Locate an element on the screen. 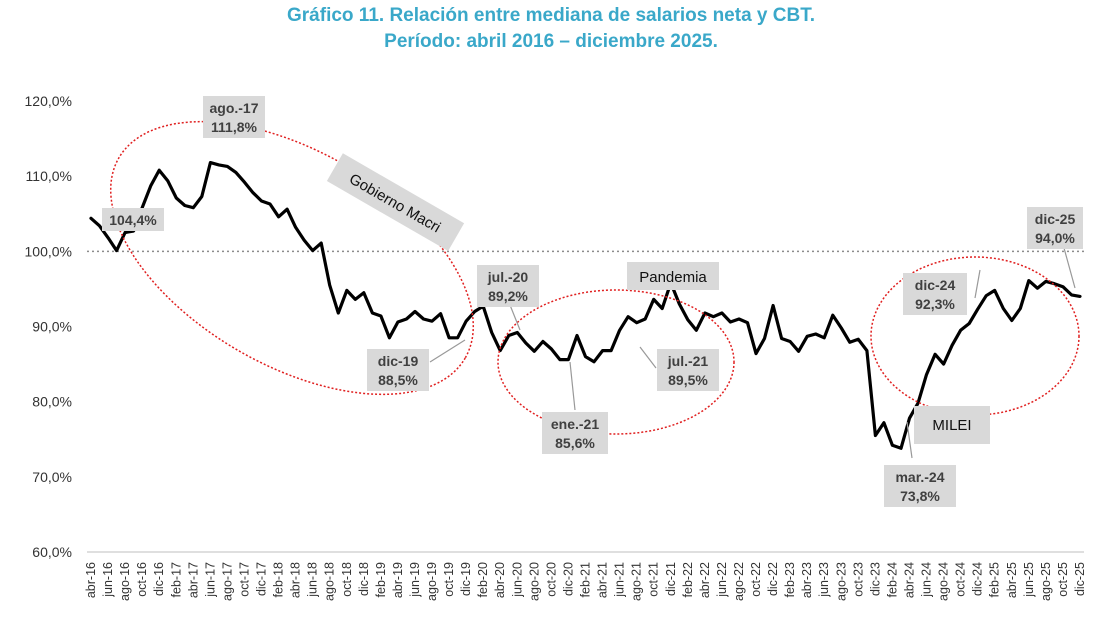 The height and width of the screenshot is (638, 1102). x-tick-label: abr-24 is located at coordinates (909, 580).